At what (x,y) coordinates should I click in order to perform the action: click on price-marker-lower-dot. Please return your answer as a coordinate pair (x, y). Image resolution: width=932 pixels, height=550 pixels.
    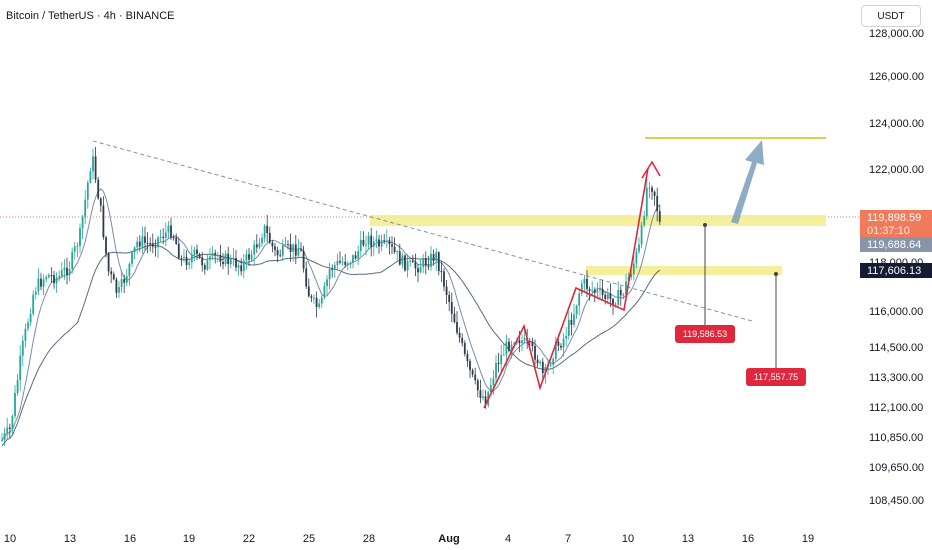
    Looking at the image, I should click on (776, 274).